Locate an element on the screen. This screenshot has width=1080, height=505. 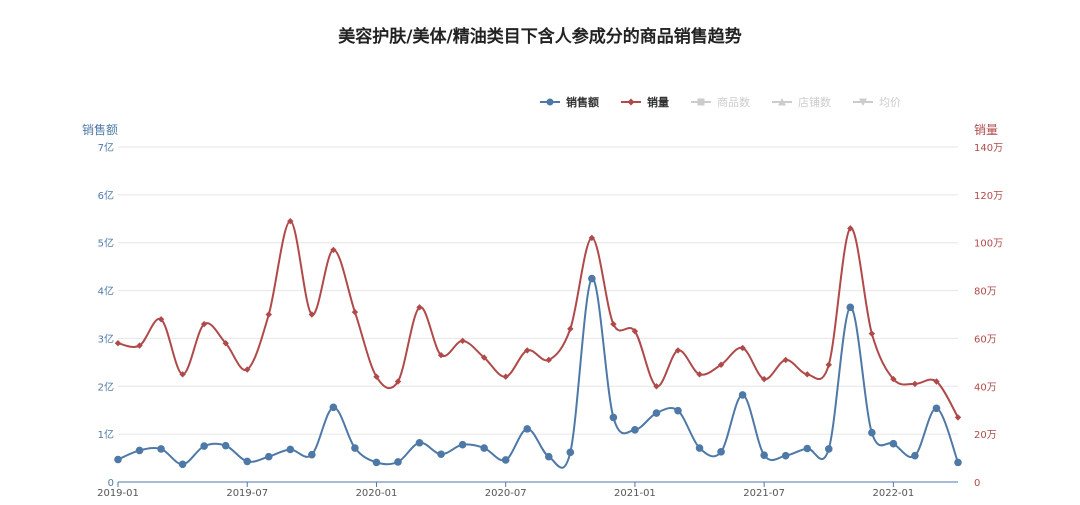
chart-legend: 销售额 销量 商品数 店铺数 is located at coordinates (731, 102).